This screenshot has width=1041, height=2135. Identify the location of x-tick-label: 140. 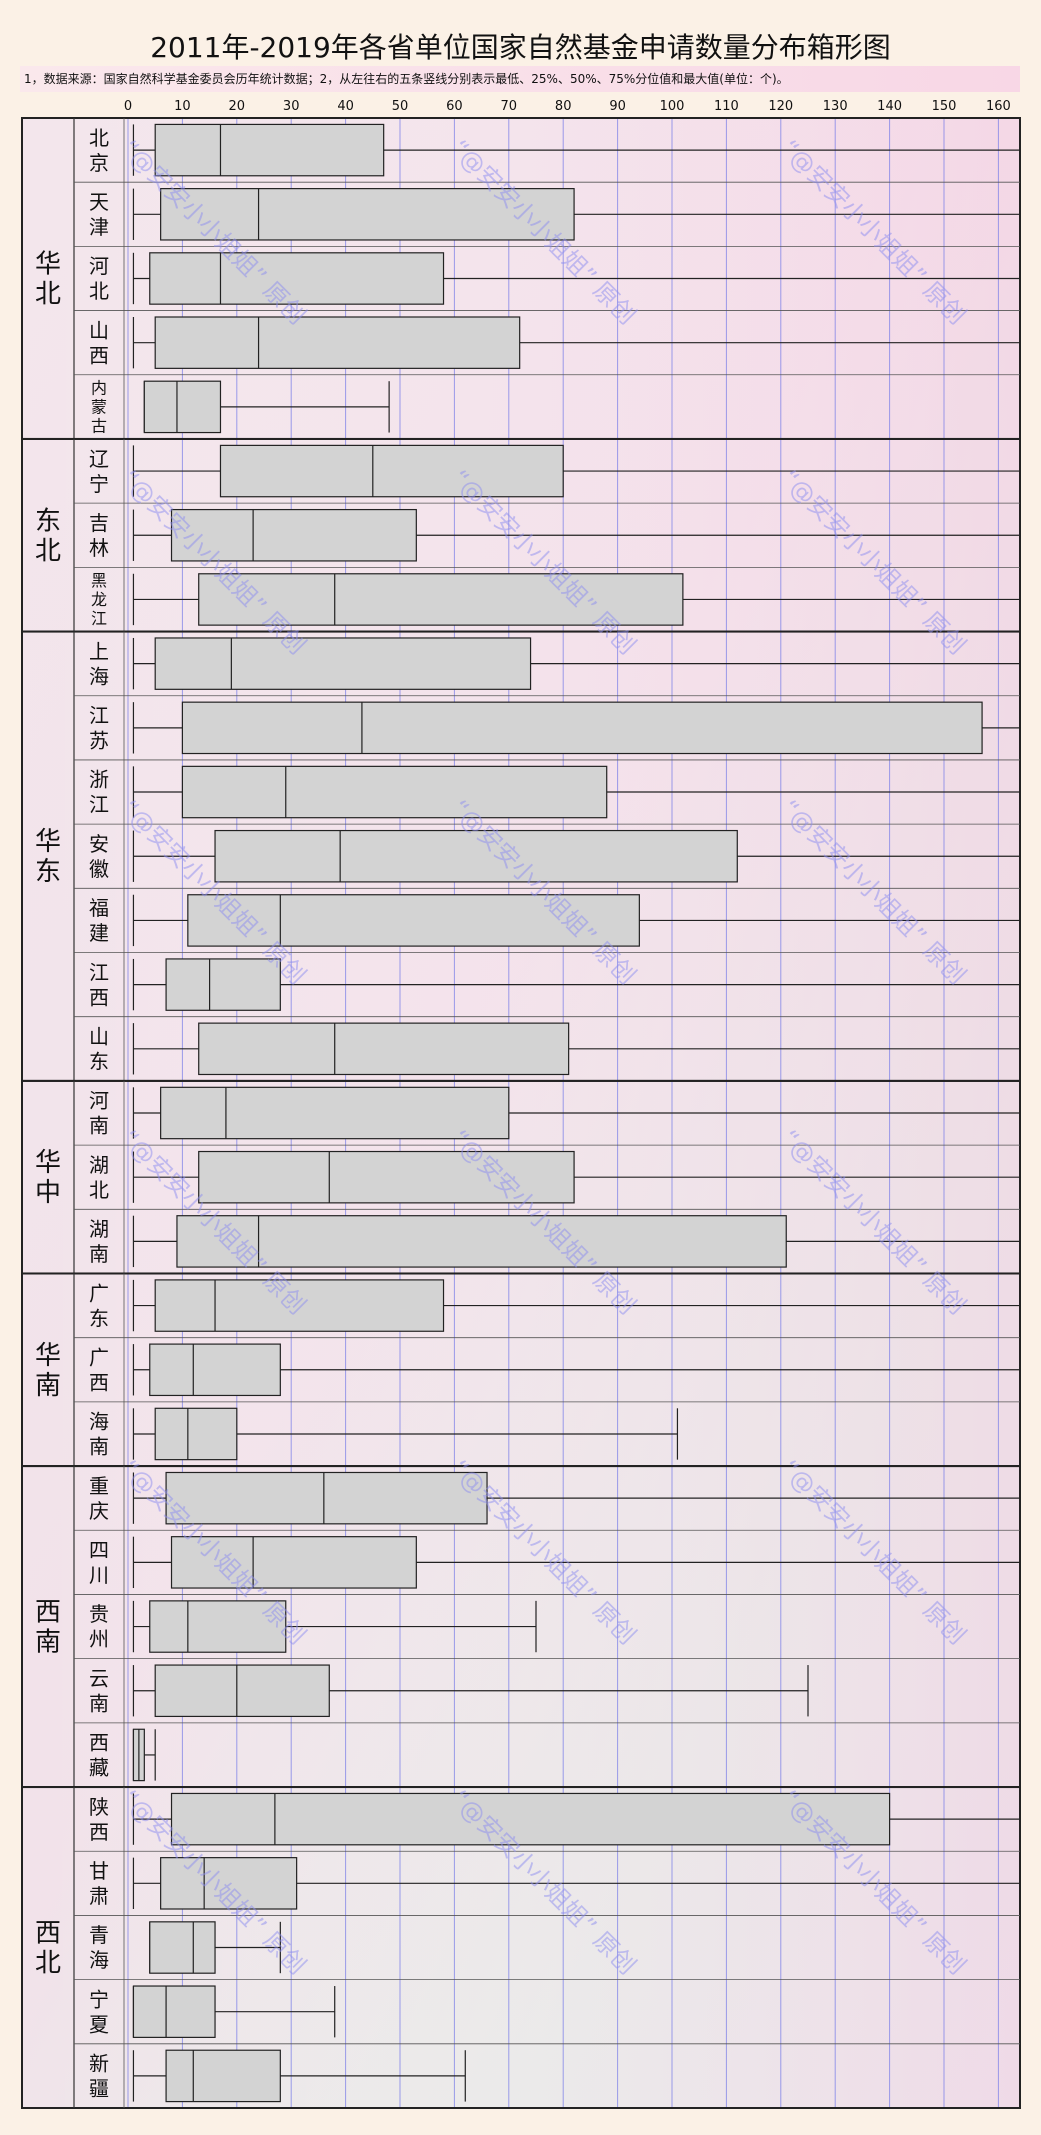
(889, 106).